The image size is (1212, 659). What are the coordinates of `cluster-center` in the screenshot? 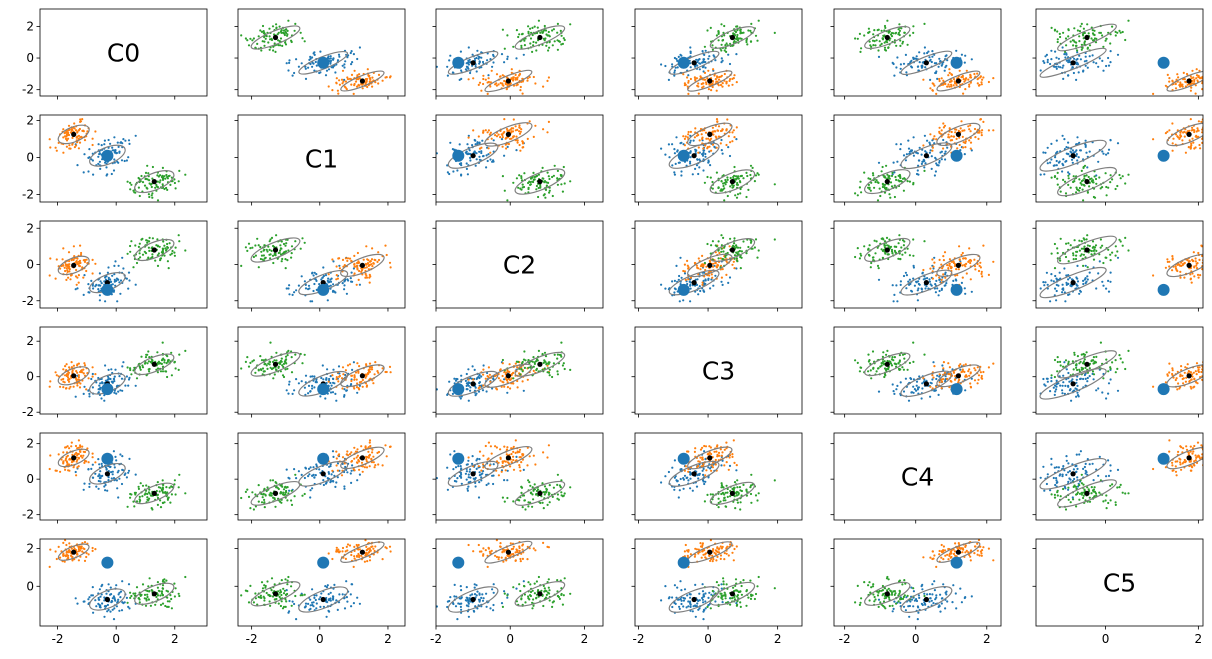 It's located at (958, 134).